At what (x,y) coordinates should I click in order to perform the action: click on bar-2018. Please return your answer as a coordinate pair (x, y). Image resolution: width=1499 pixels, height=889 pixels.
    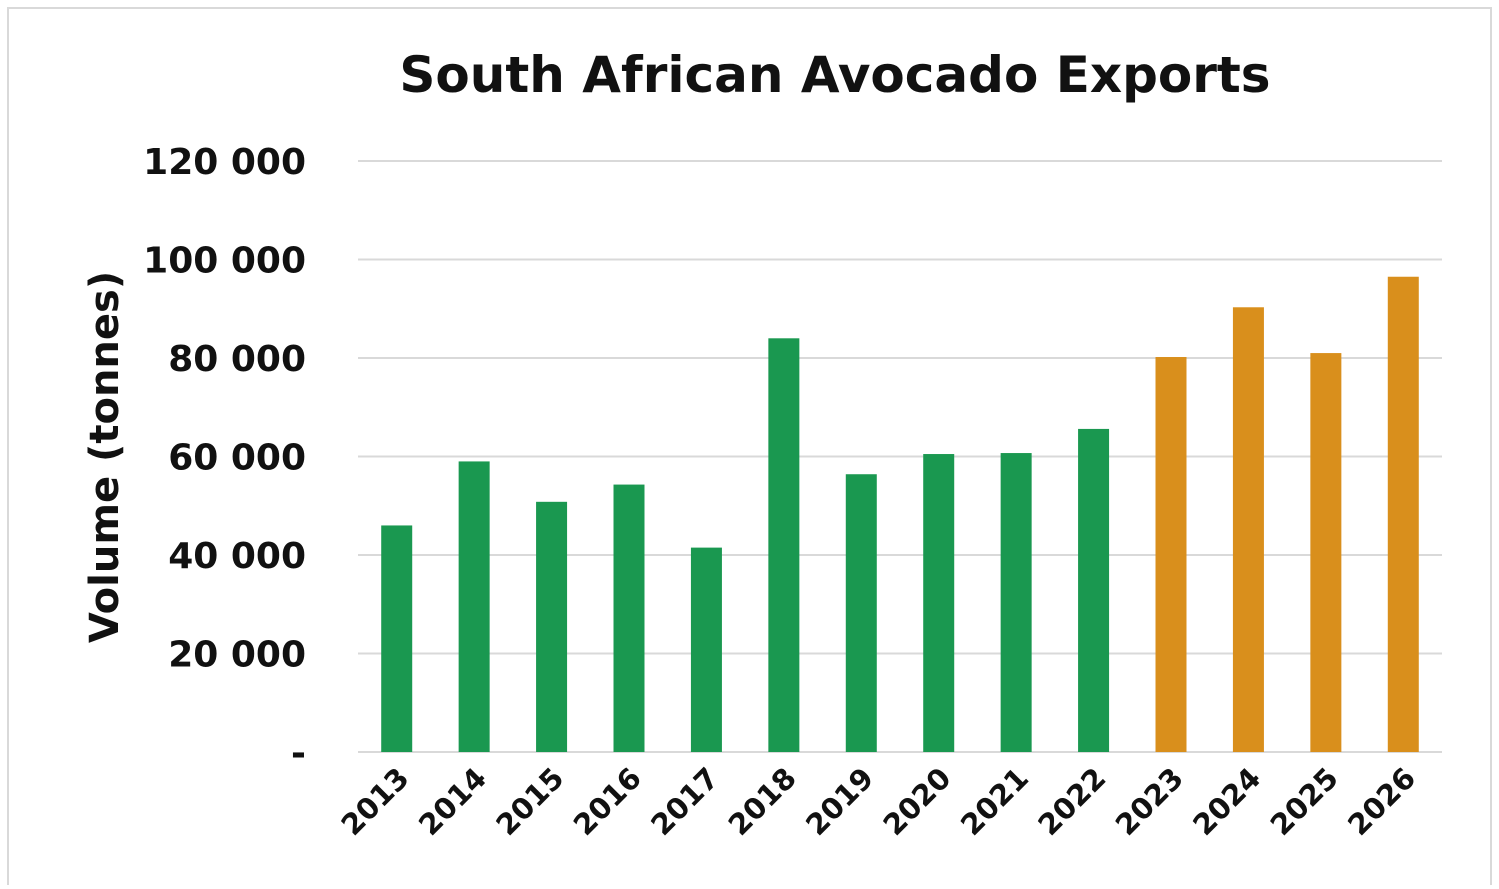
    Looking at the image, I should click on (784, 545).